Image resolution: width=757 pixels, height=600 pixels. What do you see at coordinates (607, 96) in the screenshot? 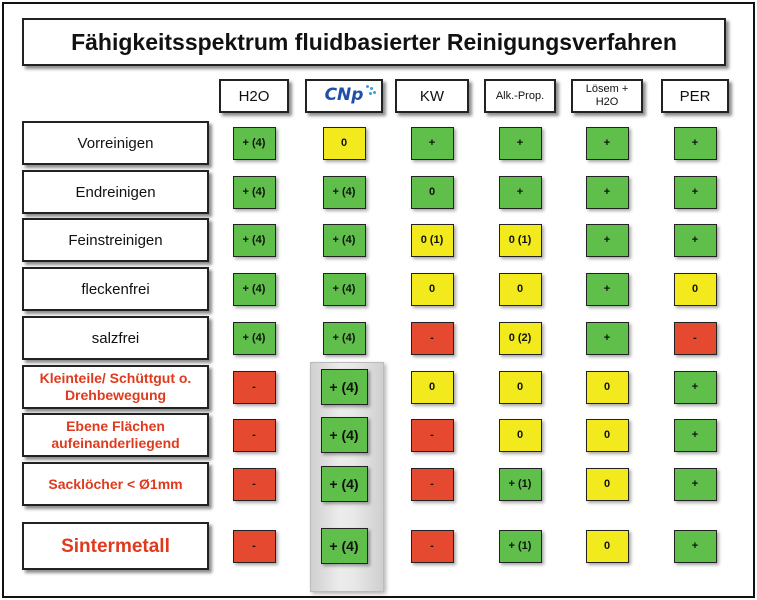
I see `column-header-4: Lösem + H2O` at bounding box center [607, 96].